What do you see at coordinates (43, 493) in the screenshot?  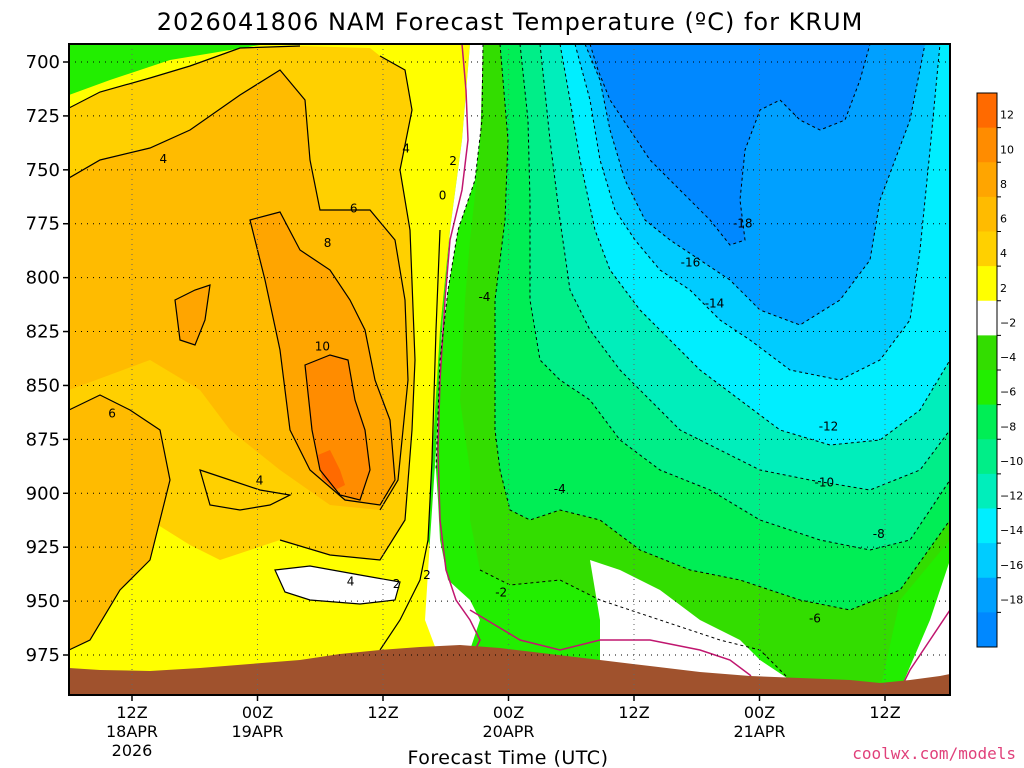 I see `y-tick-label: 900` at bounding box center [43, 493].